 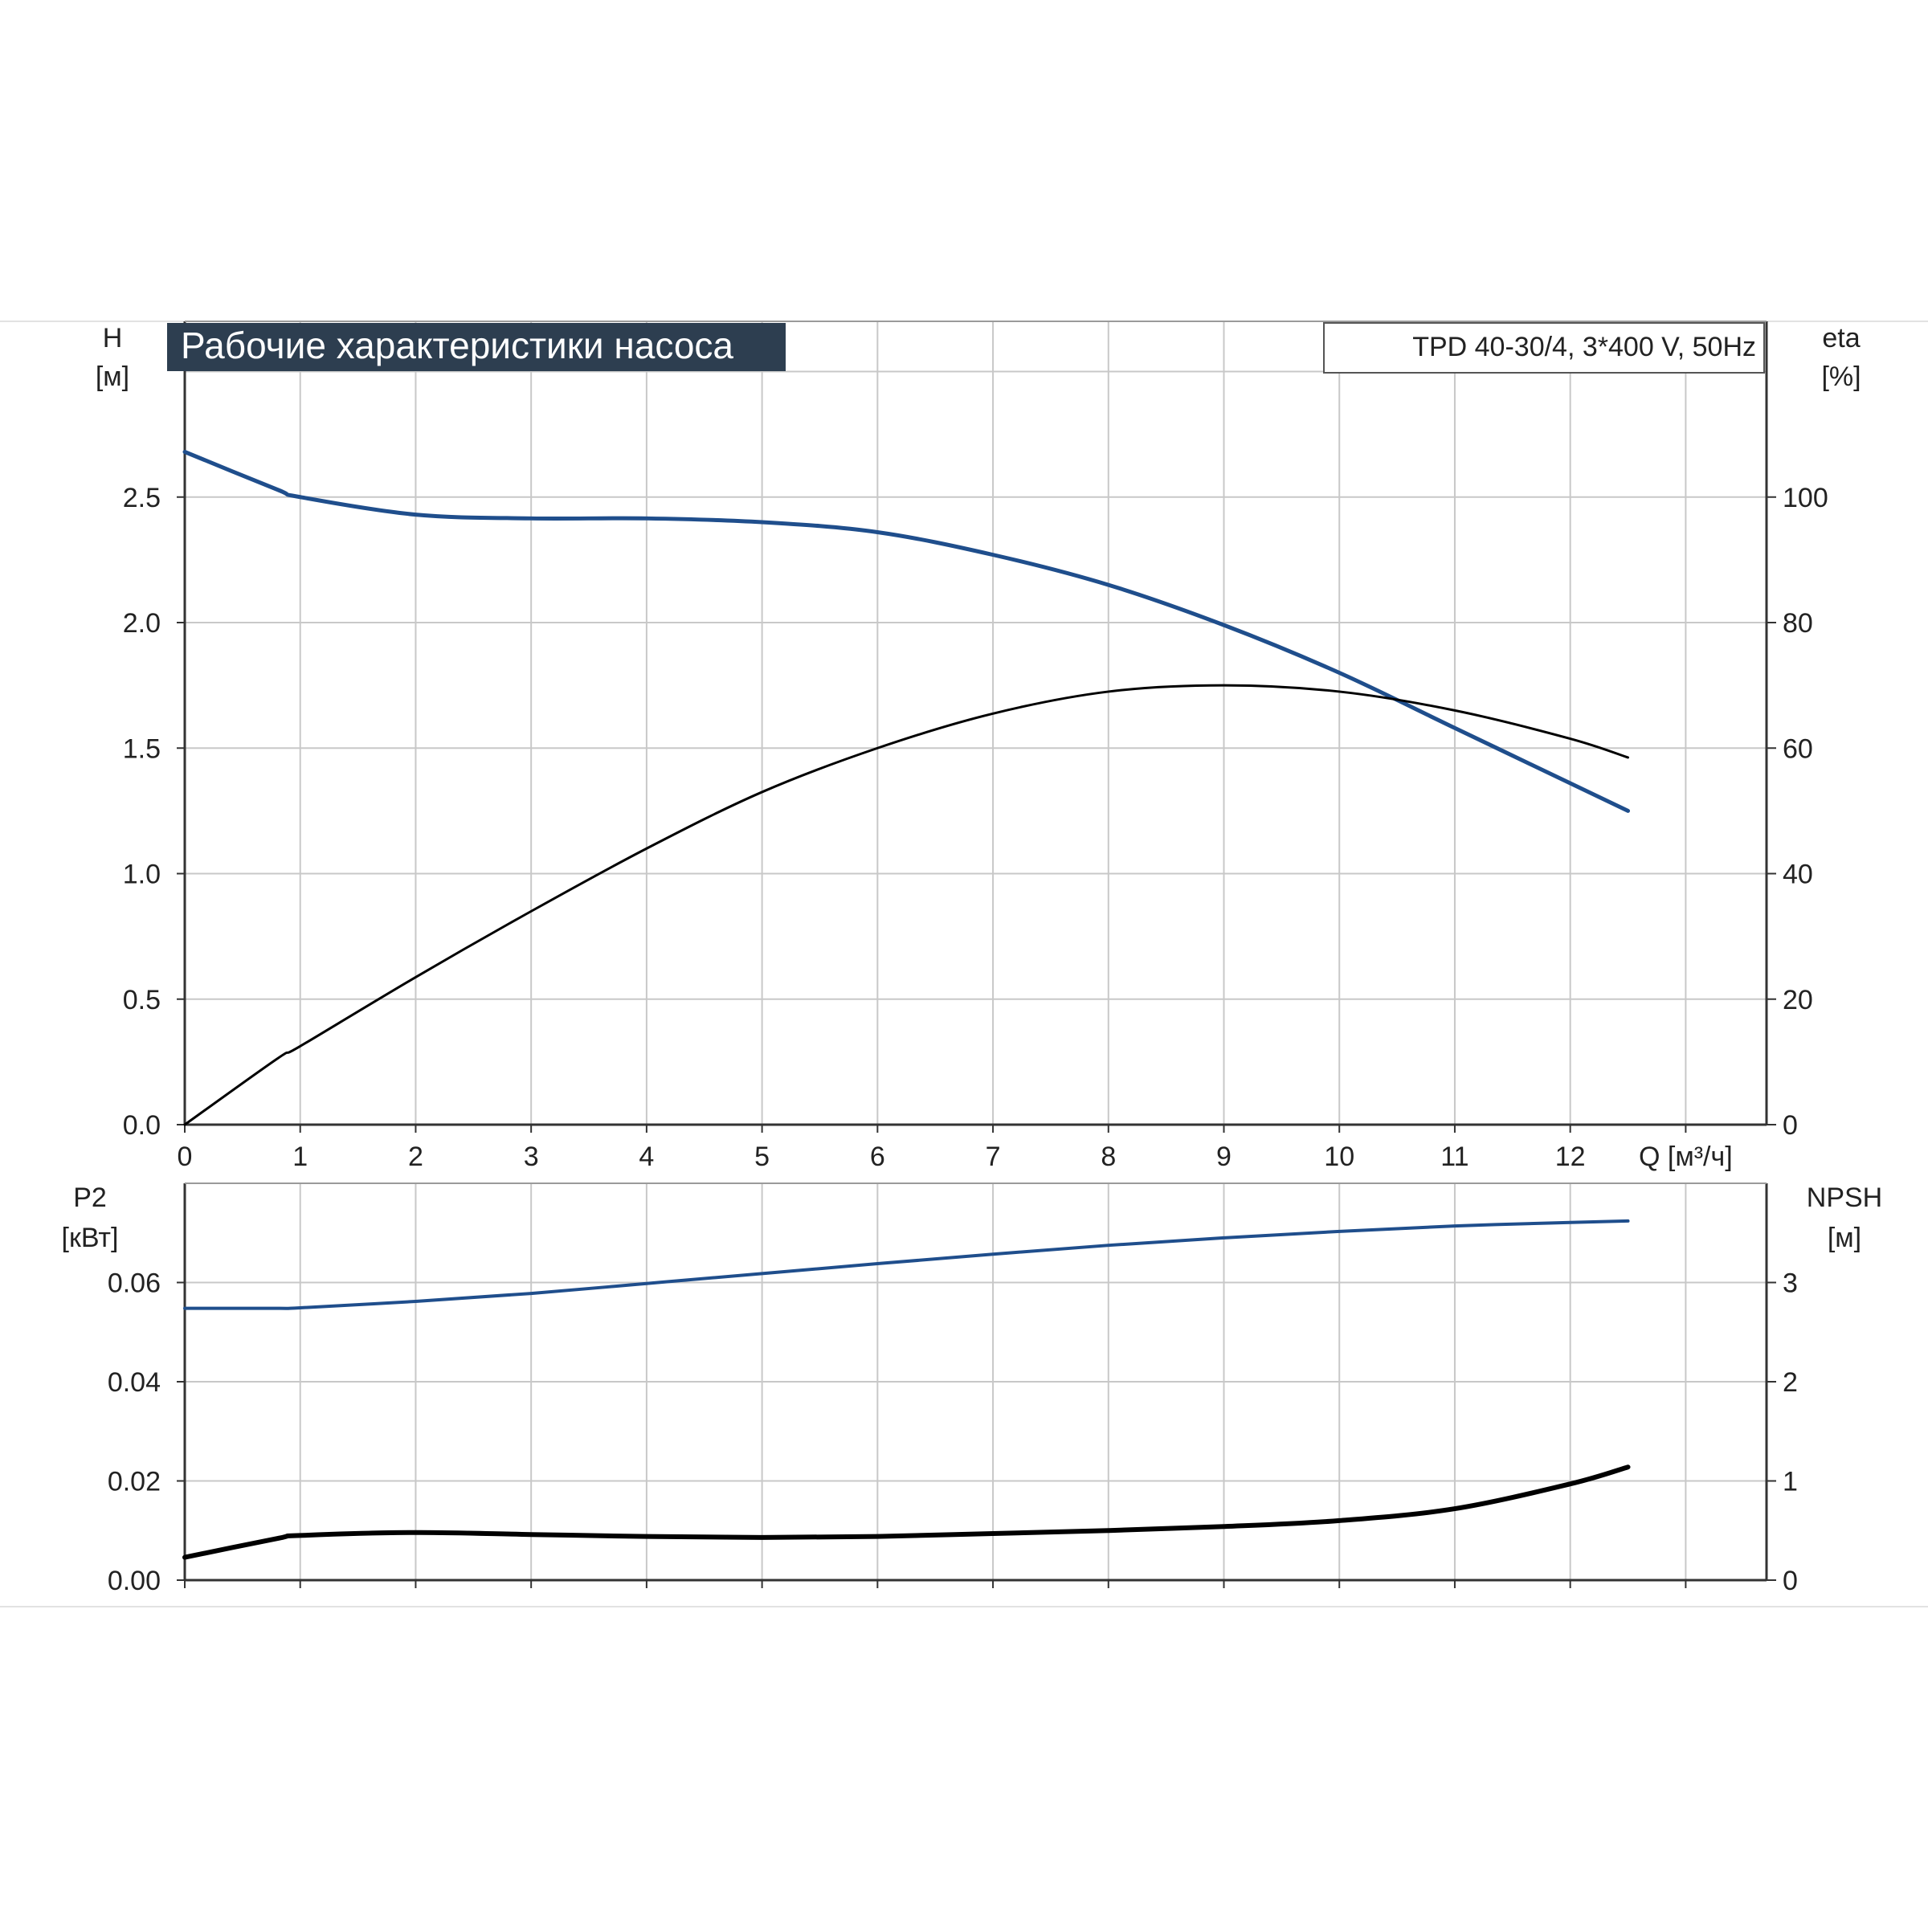 What do you see at coordinates (906, 1512) in the screenshot?
I see `npsh-curve` at bounding box center [906, 1512].